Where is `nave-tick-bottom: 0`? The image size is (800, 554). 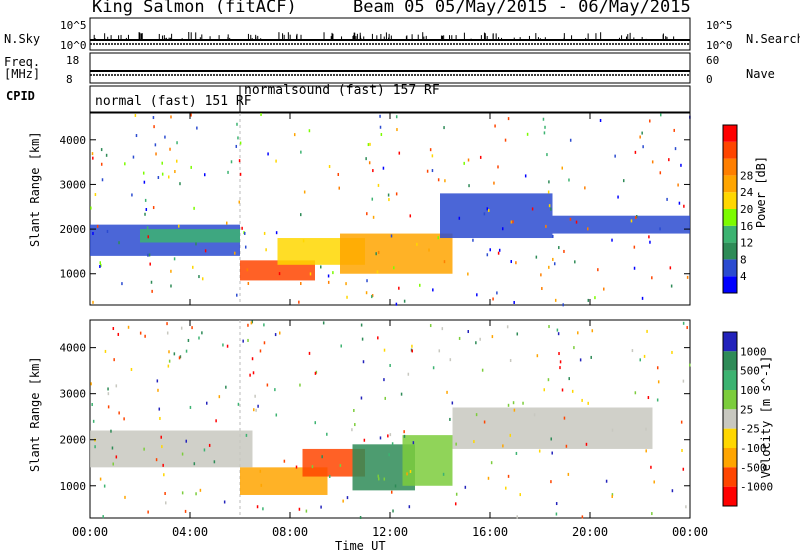
nave-tick-bottom: 0 is located at coordinates (709, 79).